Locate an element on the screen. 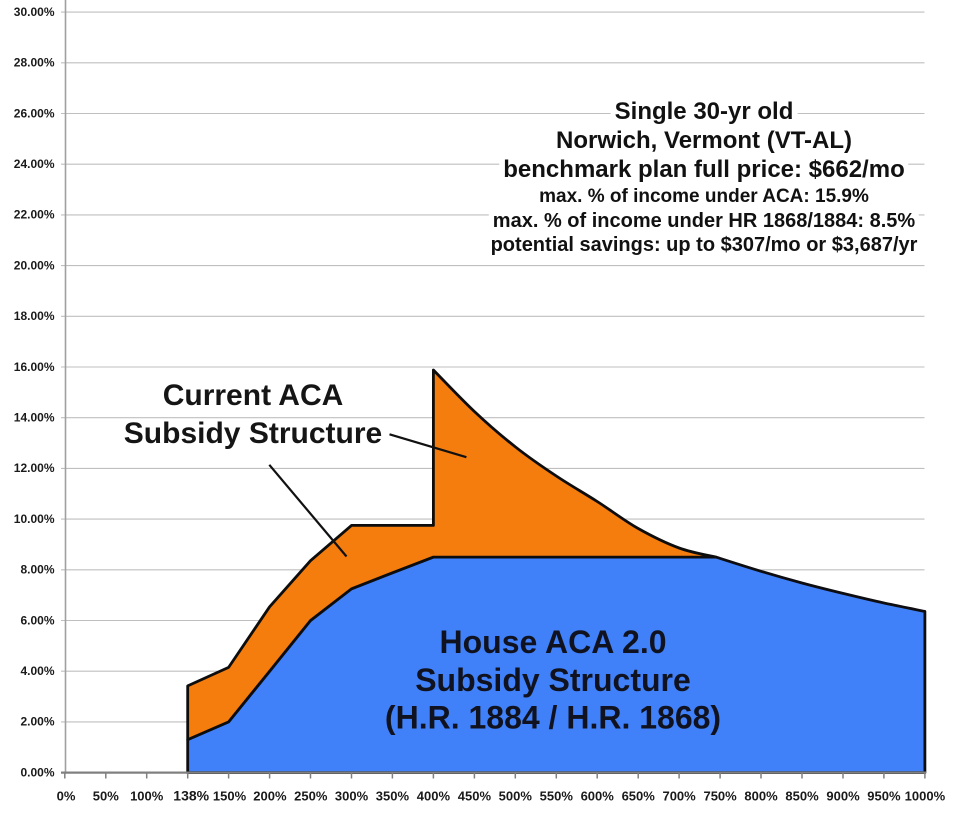  svg-text: 700% is located at coordinates (679, 796).